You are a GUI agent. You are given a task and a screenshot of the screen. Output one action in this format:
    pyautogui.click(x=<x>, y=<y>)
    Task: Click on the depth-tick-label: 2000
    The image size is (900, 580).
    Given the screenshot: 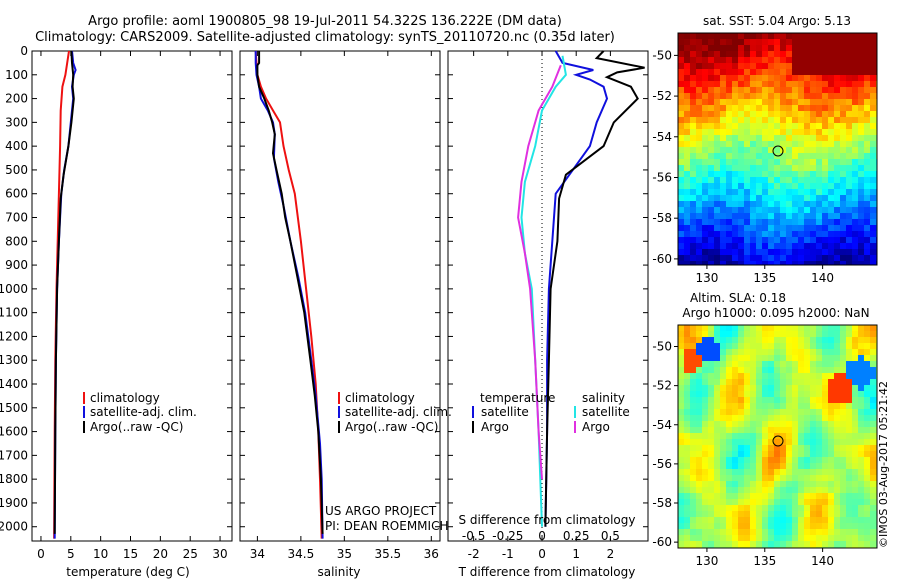 What is the action you would take?
    pyautogui.click(x=14, y=527)
    